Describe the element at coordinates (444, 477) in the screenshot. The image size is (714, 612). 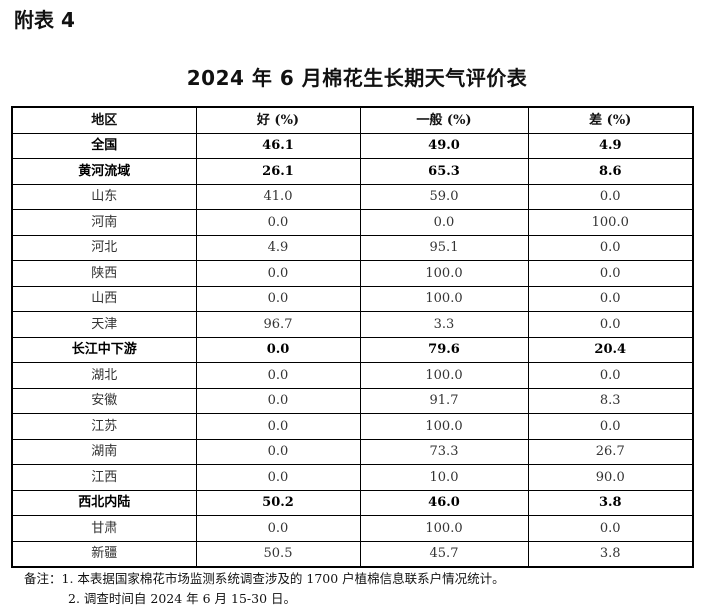
I see `cell-normal: 10.0` at that location.